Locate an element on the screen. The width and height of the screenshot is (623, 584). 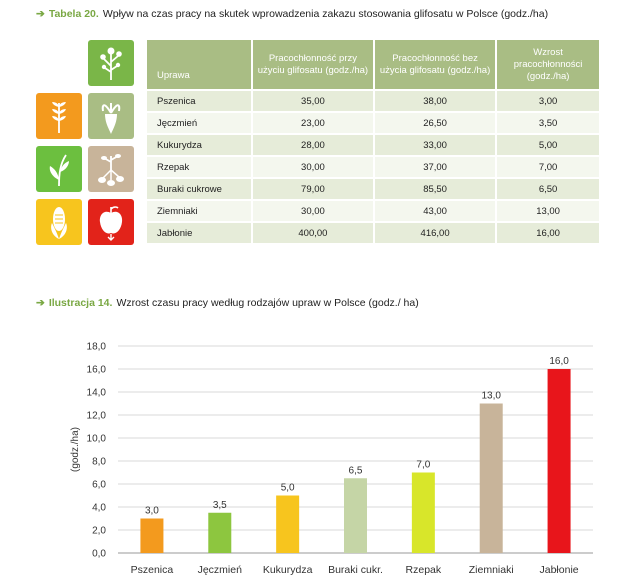
crop-cell: Rzepak is located at coordinates (200, 166).